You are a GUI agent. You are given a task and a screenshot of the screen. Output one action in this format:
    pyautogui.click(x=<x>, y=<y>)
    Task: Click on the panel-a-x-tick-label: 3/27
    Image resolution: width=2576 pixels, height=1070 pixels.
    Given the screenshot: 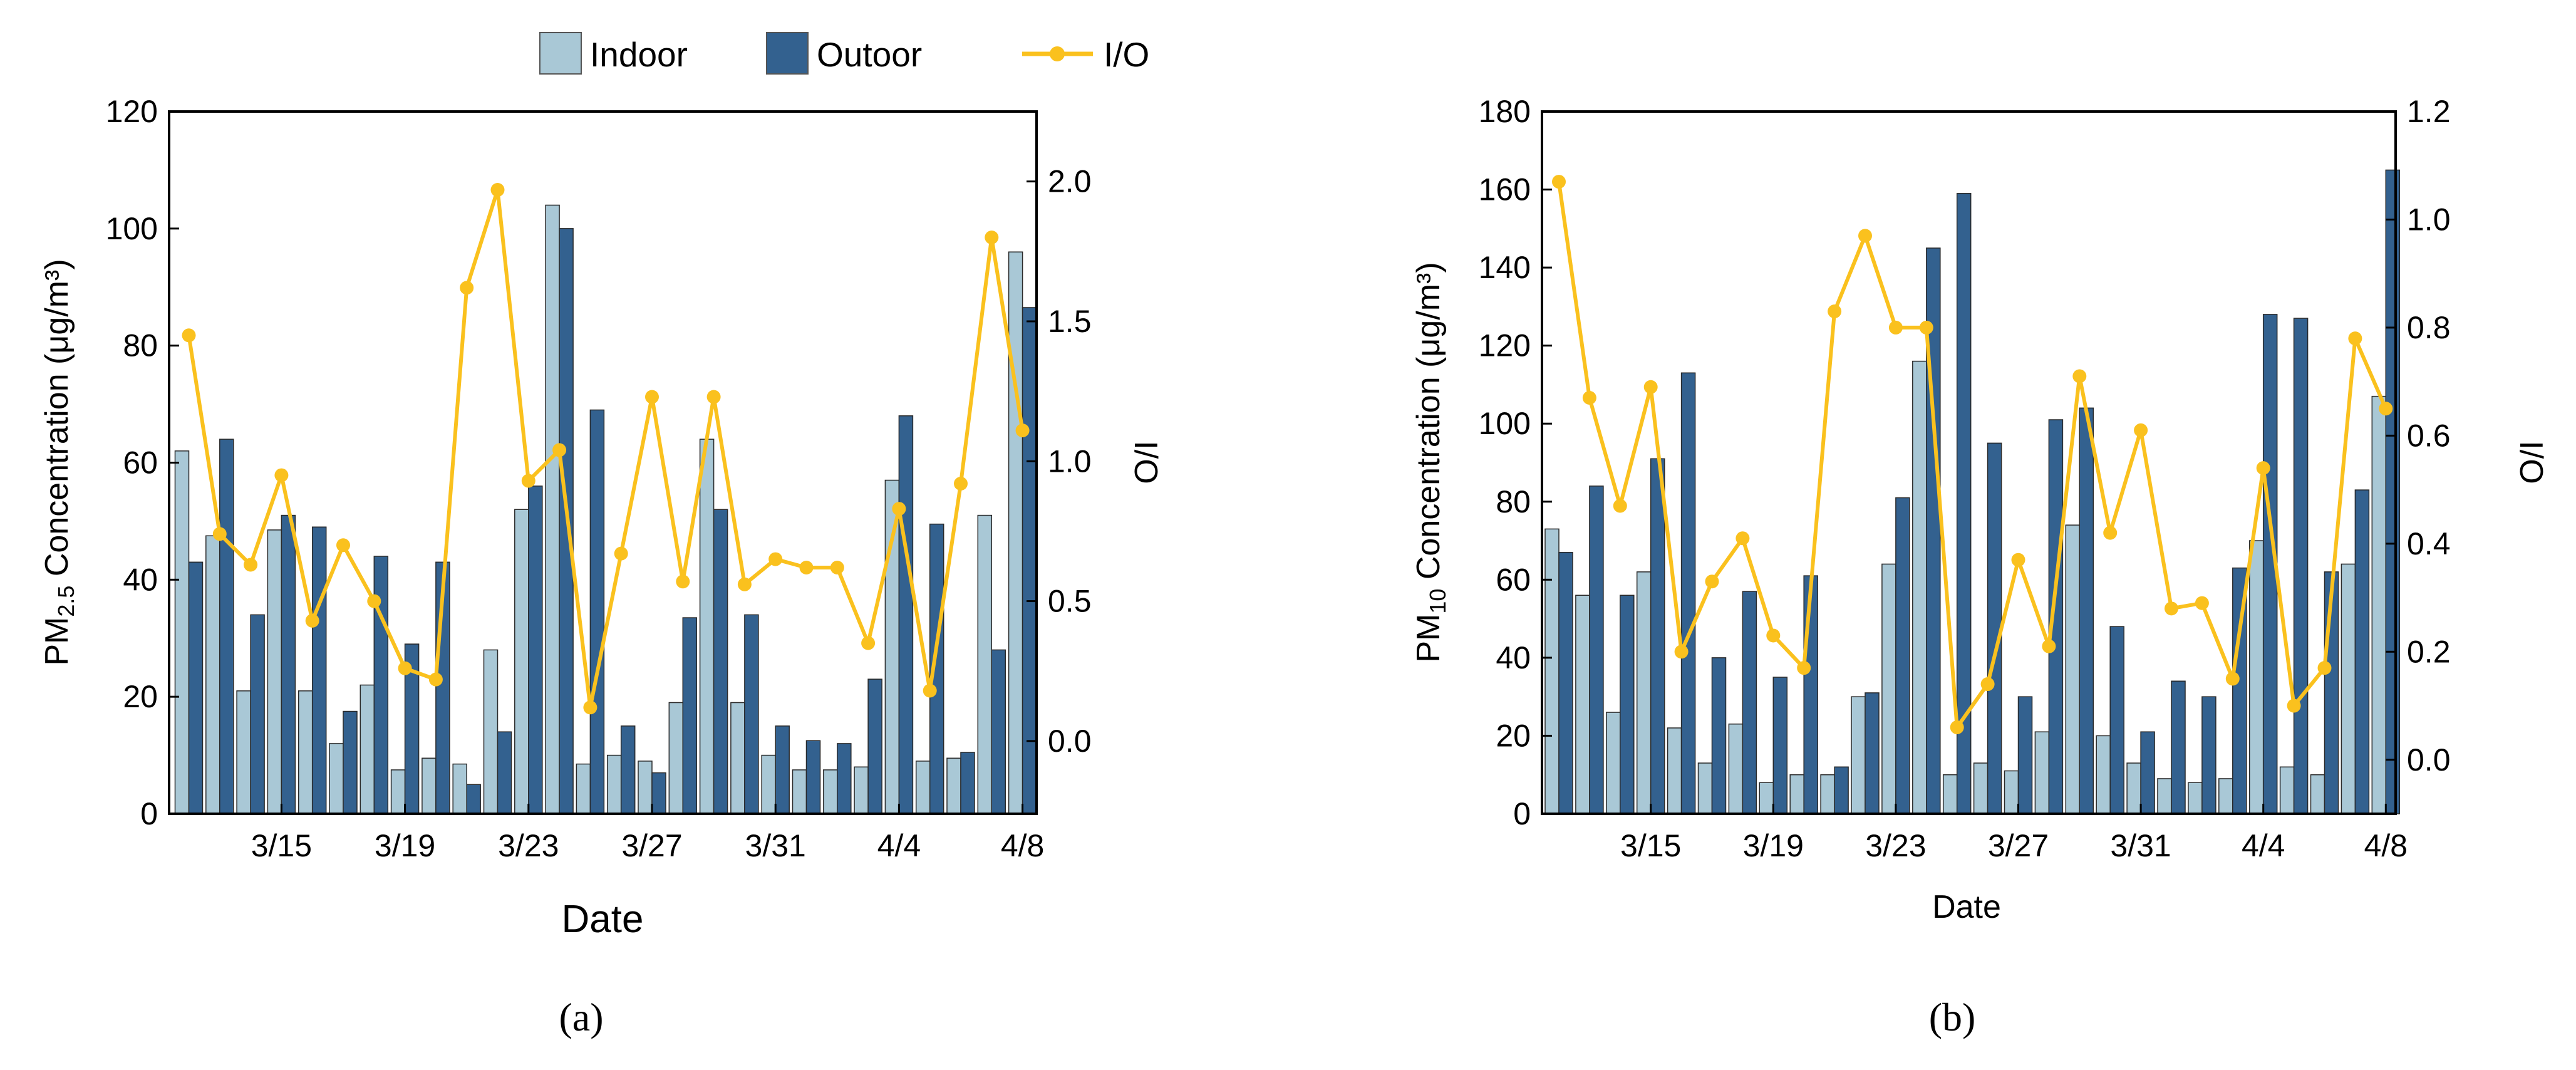 What is the action you would take?
    pyautogui.click(x=651, y=846)
    